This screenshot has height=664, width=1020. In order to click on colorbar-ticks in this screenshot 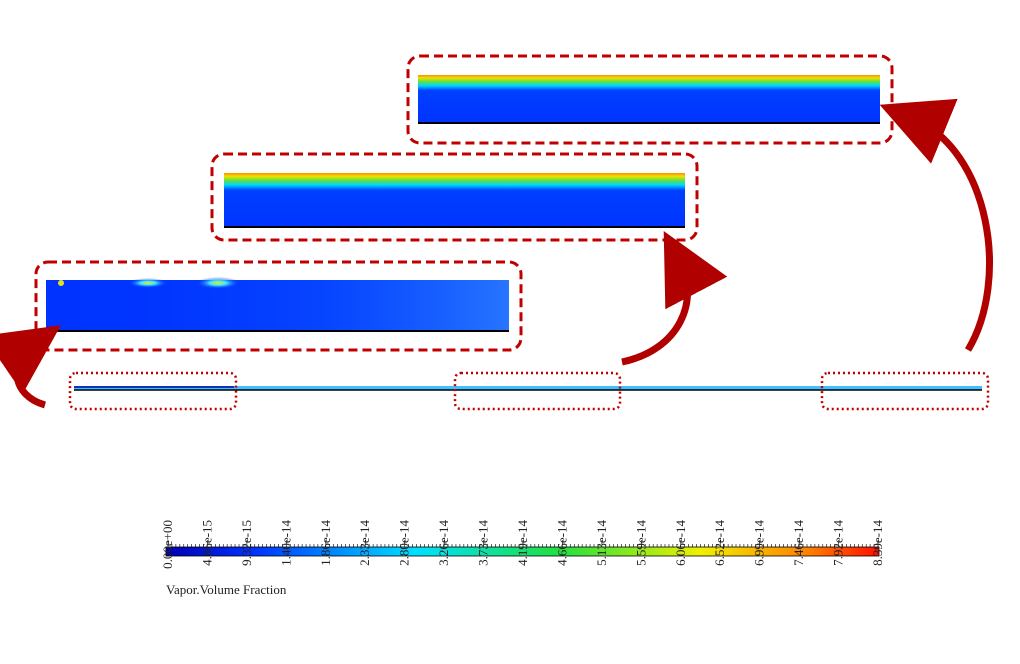, I will do `click(523, 543)`.